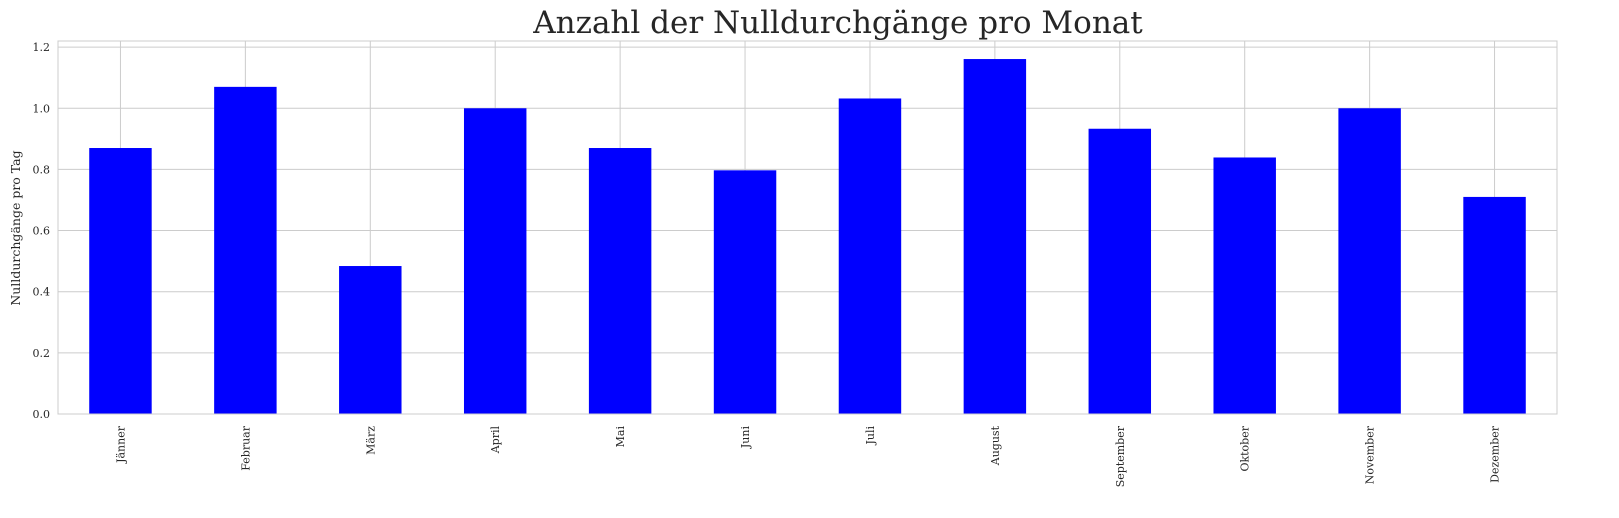 This screenshot has width=1619, height=518. I want to click on y-tick-label: 0.4, so click(42, 292).